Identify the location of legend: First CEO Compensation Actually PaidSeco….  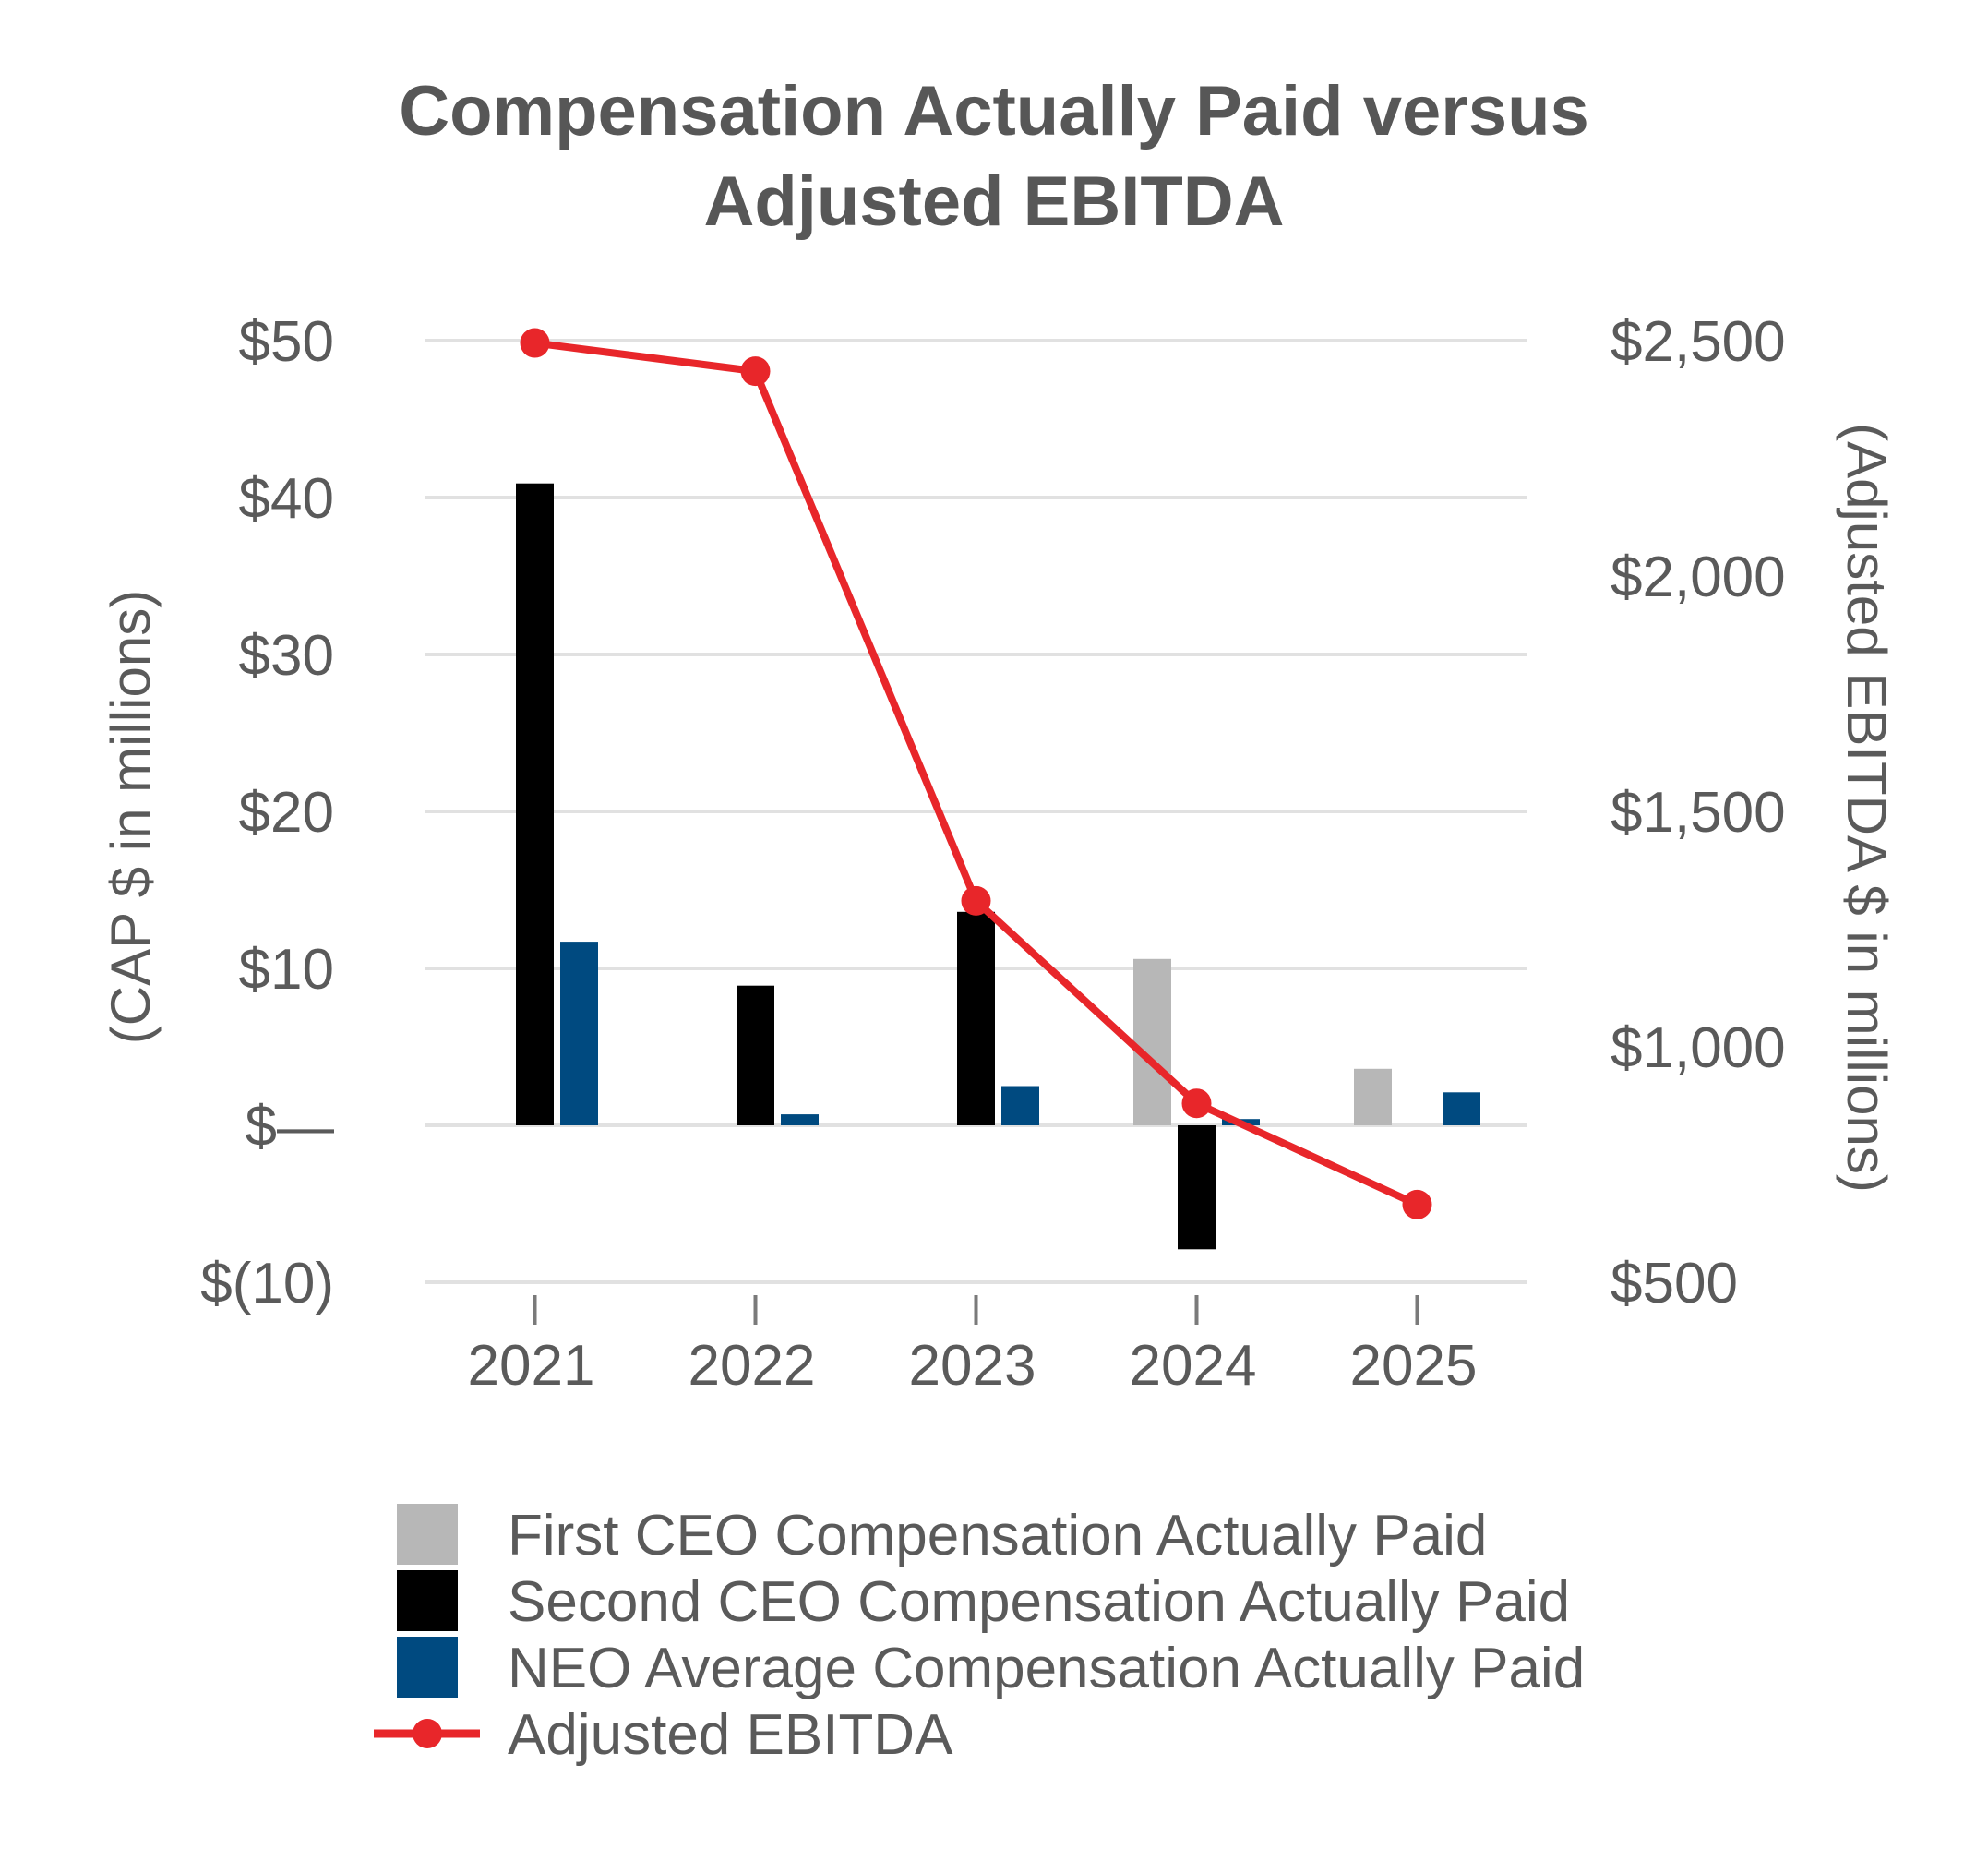
(979, 1635).